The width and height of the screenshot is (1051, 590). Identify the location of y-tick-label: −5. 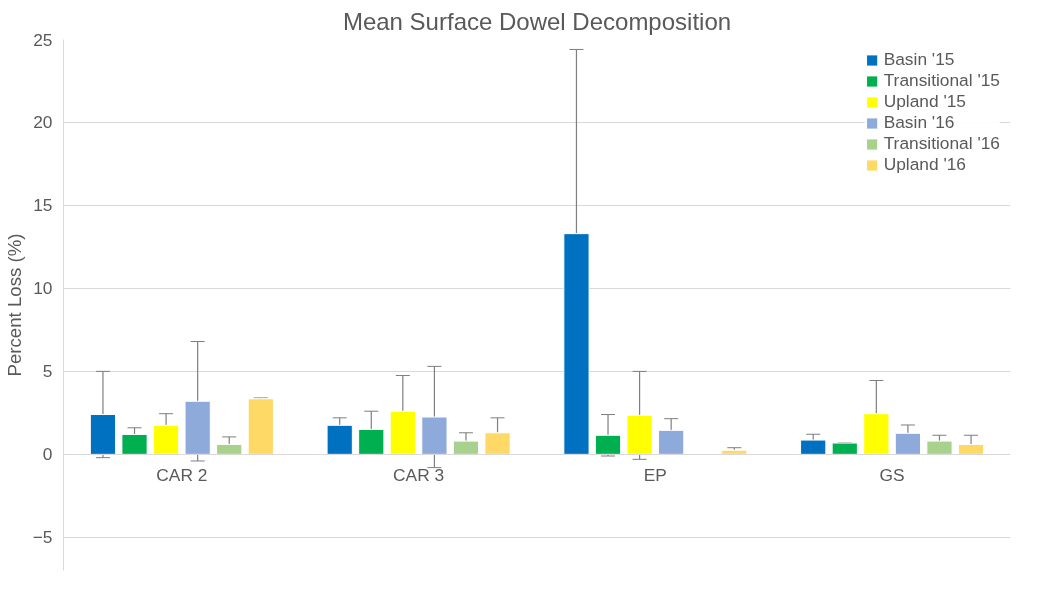
(42, 537).